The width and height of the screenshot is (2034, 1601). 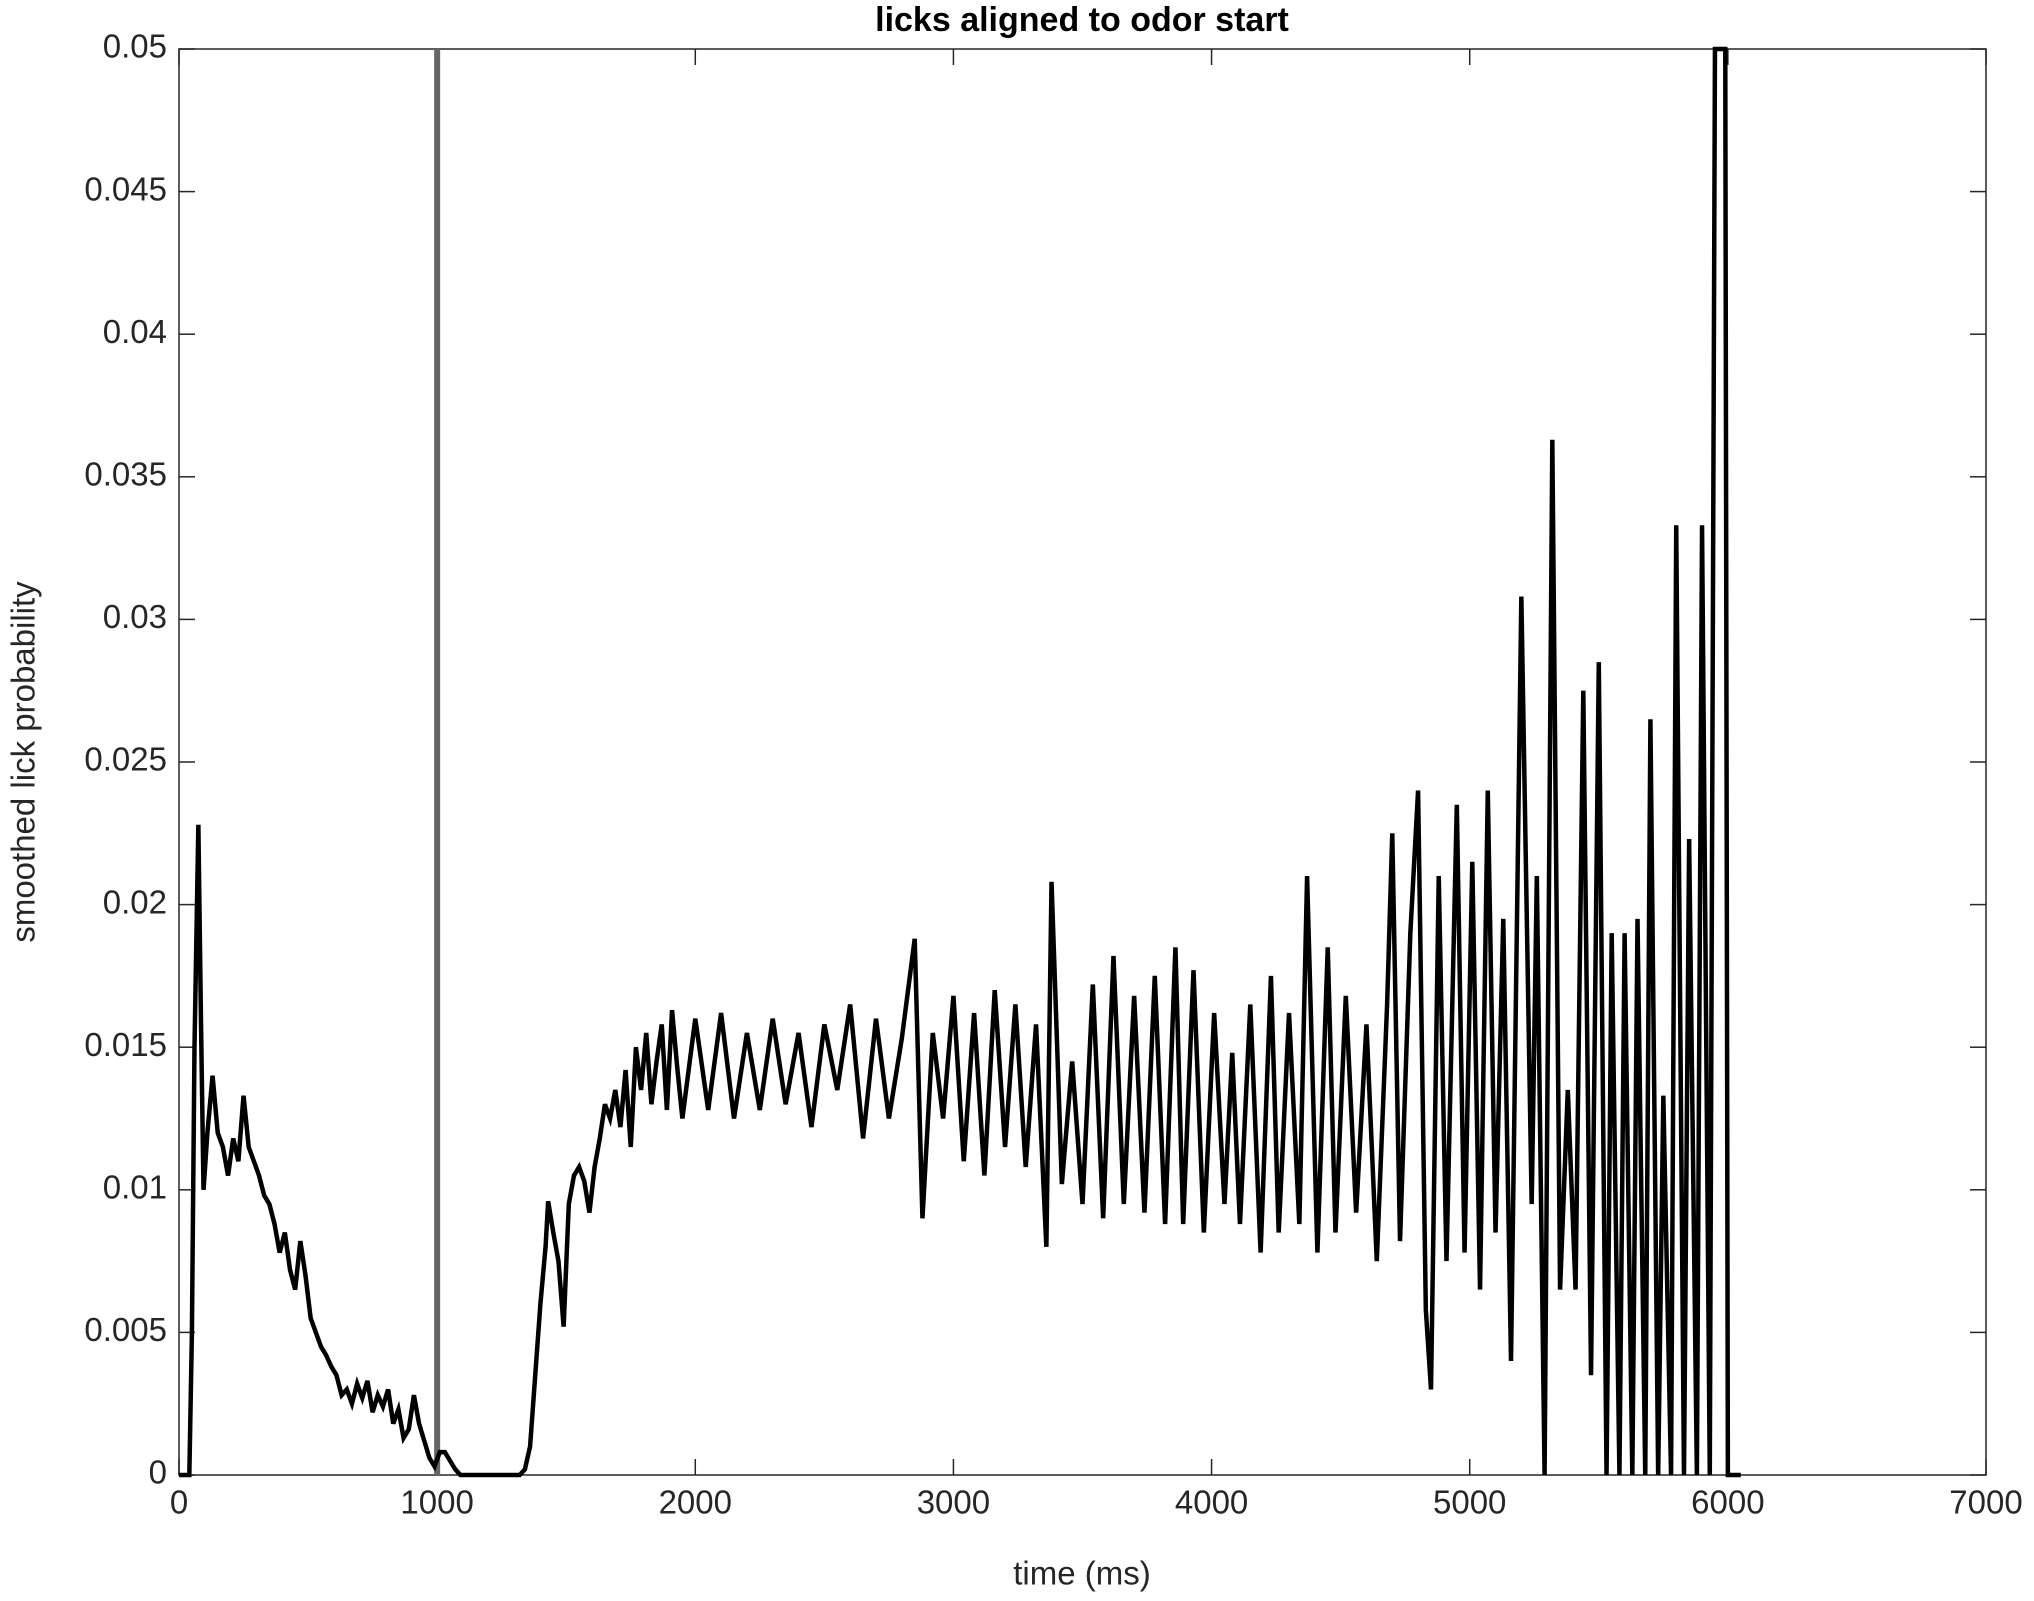 What do you see at coordinates (23, 762) in the screenshot?
I see `y-axis-label: smoothed lick probability` at bounding box center [23, 762].